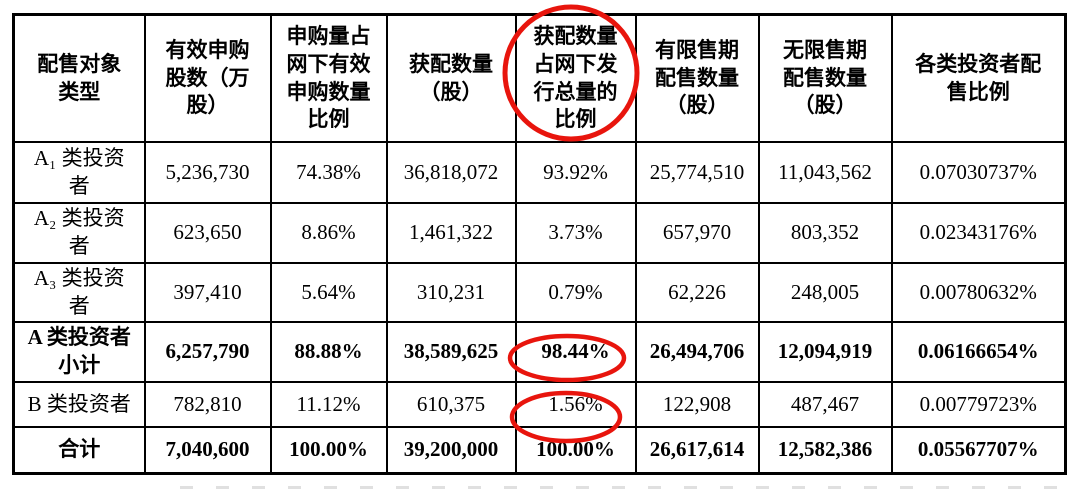 The height and width of the screenshot is (490, 1080). What do you see at coordinates (978, 404) in the screenshot?
I see `cell: 0.00779723%` at bounding box center [978, 404].